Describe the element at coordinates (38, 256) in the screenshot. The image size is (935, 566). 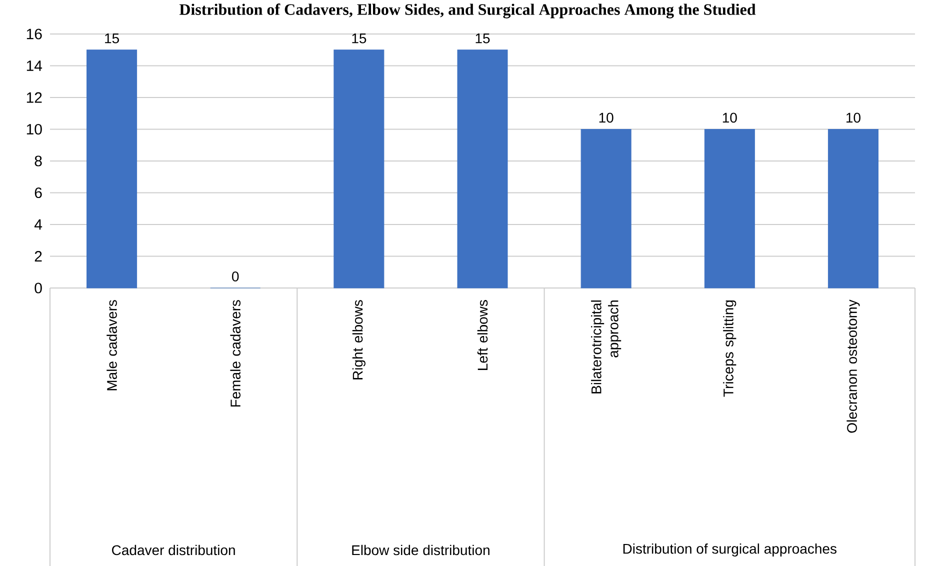
I see `y-tick-label: 2` at that location.